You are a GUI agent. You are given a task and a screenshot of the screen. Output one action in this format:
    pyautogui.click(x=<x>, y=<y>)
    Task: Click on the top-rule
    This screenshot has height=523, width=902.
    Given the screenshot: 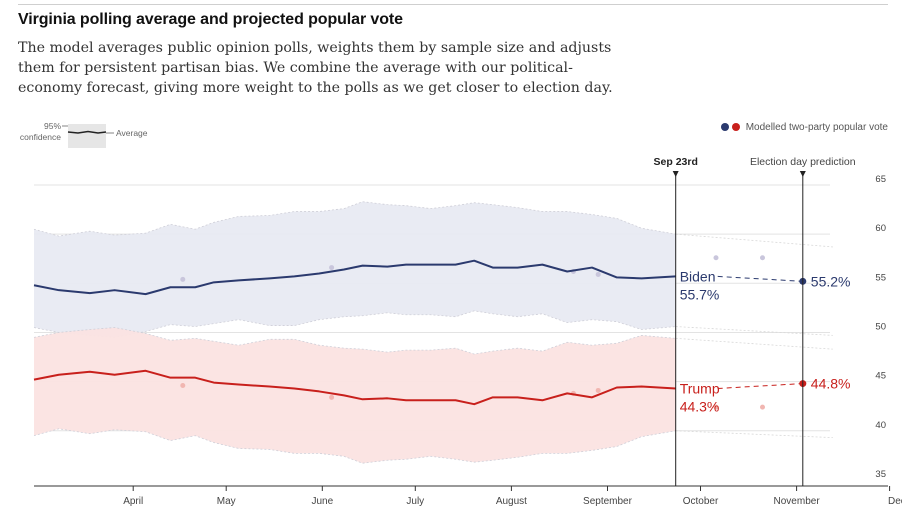 What is the action you would take?
    pyautogui.click(x=453, y=4)
    